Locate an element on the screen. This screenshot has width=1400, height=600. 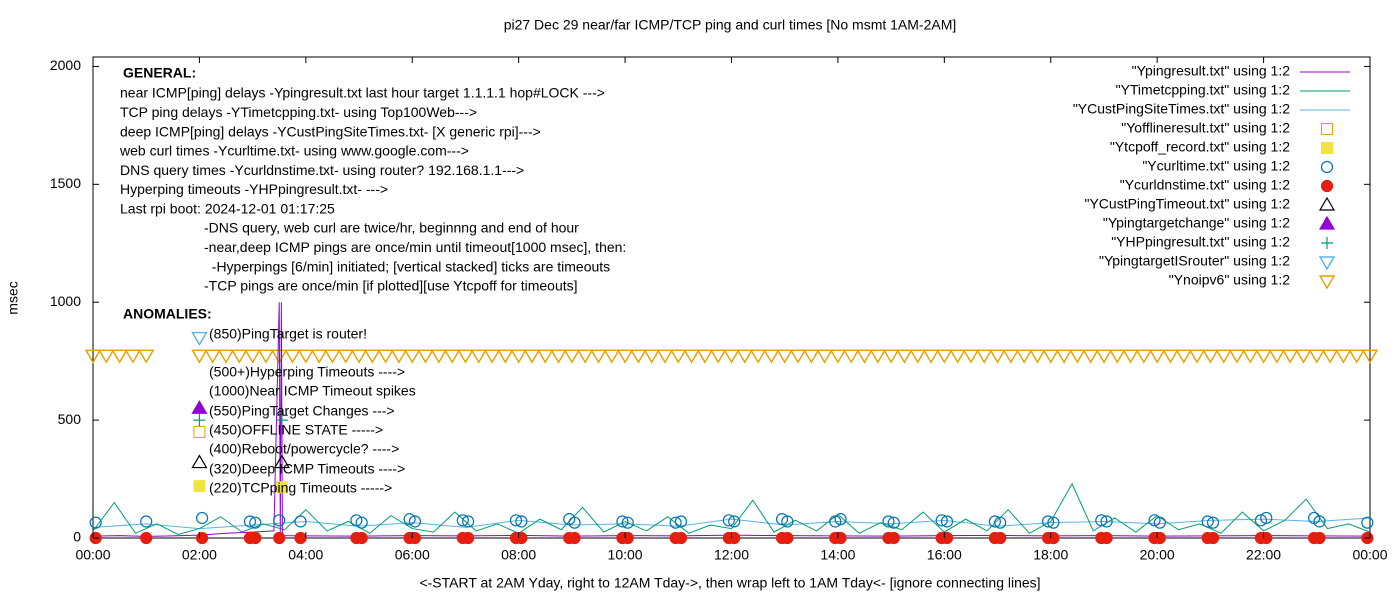
x-tick-label: 06:00 is located at coordinates (412, 555).